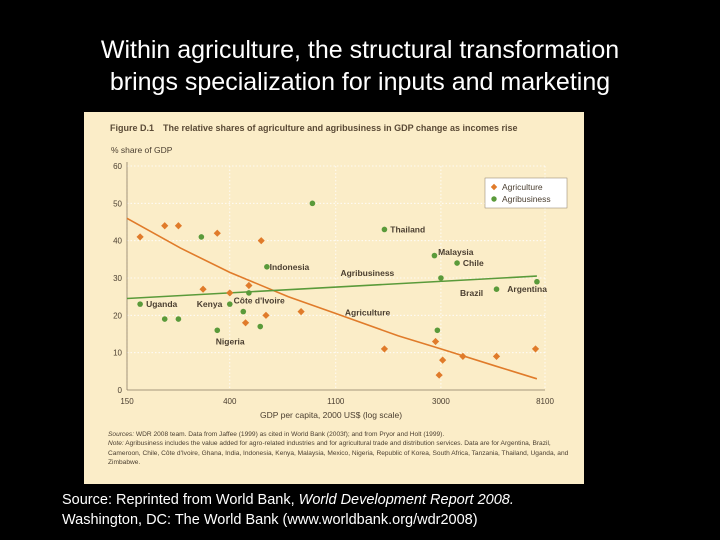 The width and height of the screenshot is (720, 540). Describe the element at coordinates (336, 401) in the screenshot. I see `x-tick-label: 1100` at that location.